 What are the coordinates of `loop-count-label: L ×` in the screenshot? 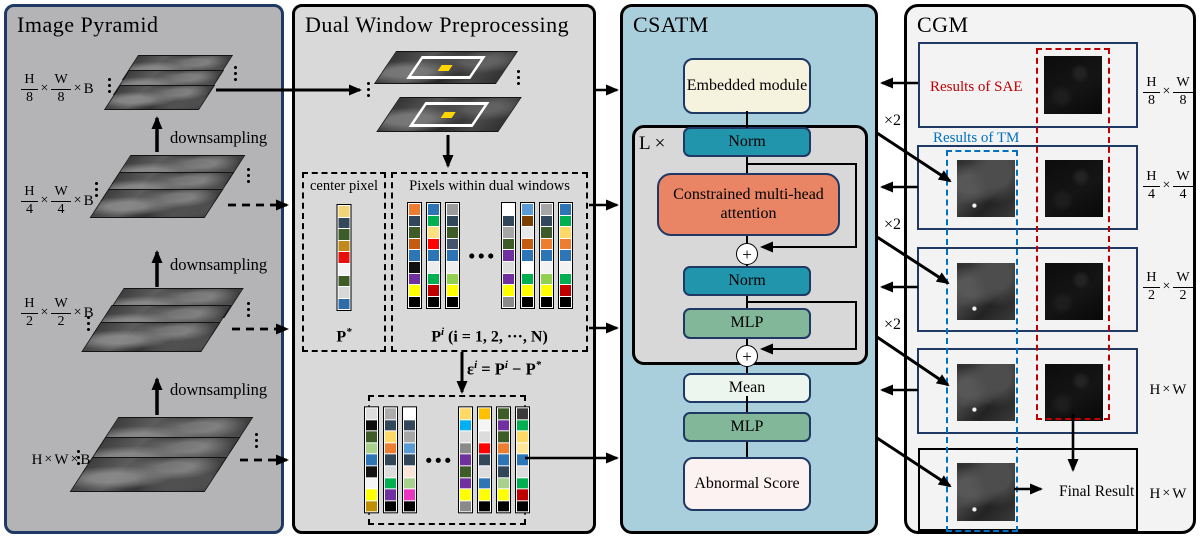 It's located at (652, 143).